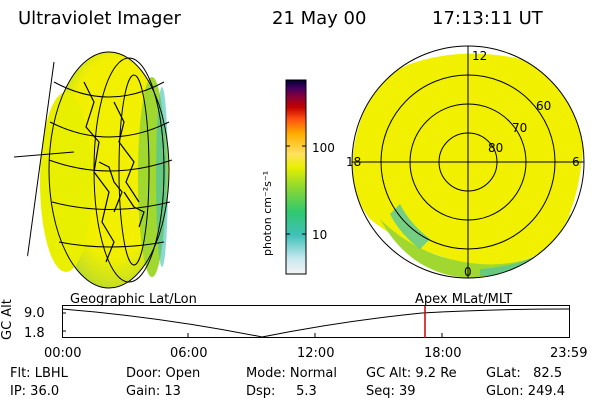  I want to click on colorbar: photon cm⁻²s⁻¹, so click(284, 177).